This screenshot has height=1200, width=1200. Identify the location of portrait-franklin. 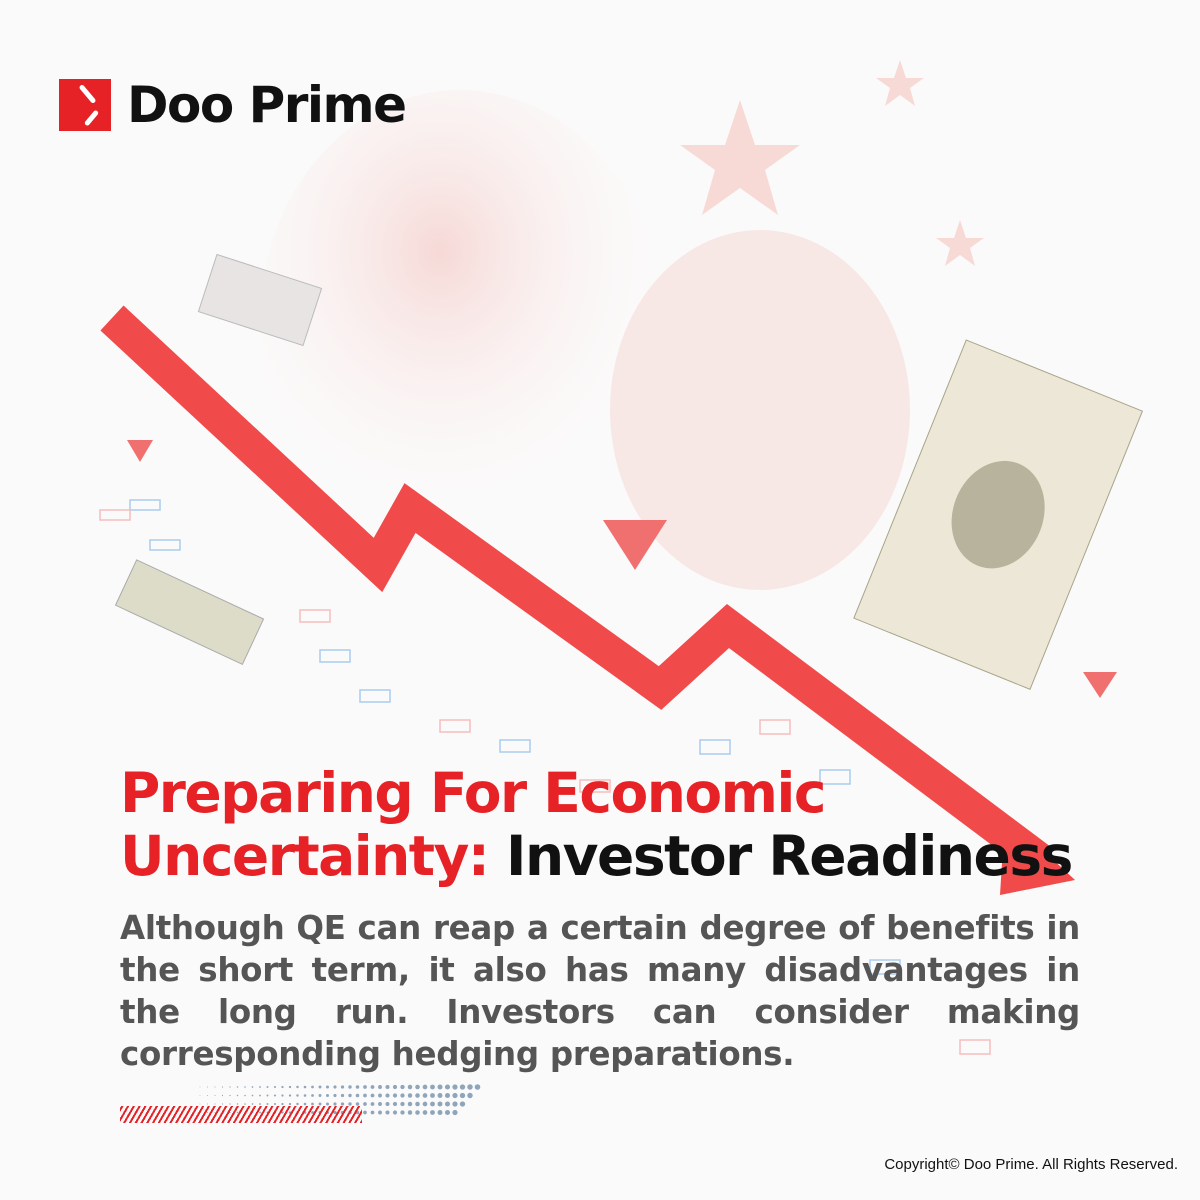
(460, 320).